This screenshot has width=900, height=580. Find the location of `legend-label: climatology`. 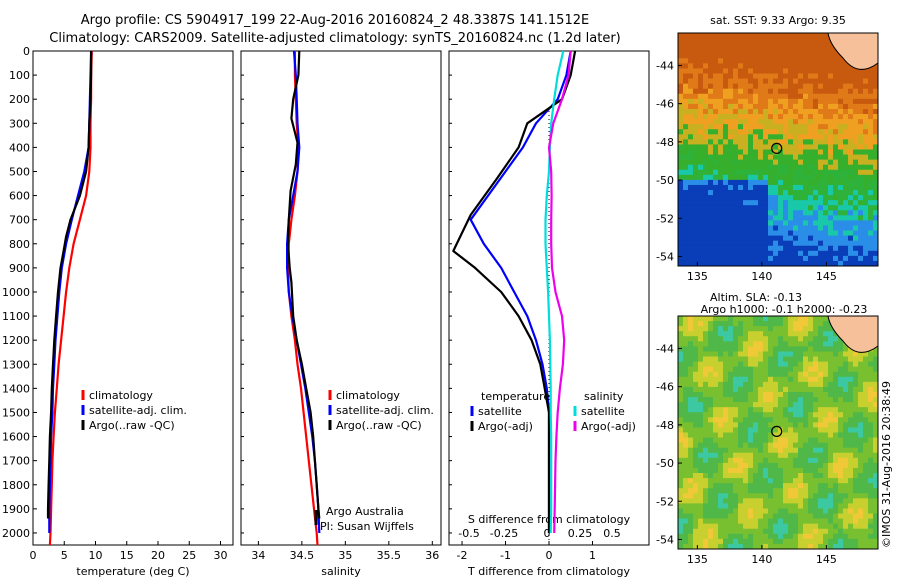

legend-label: climatology is located at coordinates (368, 395).